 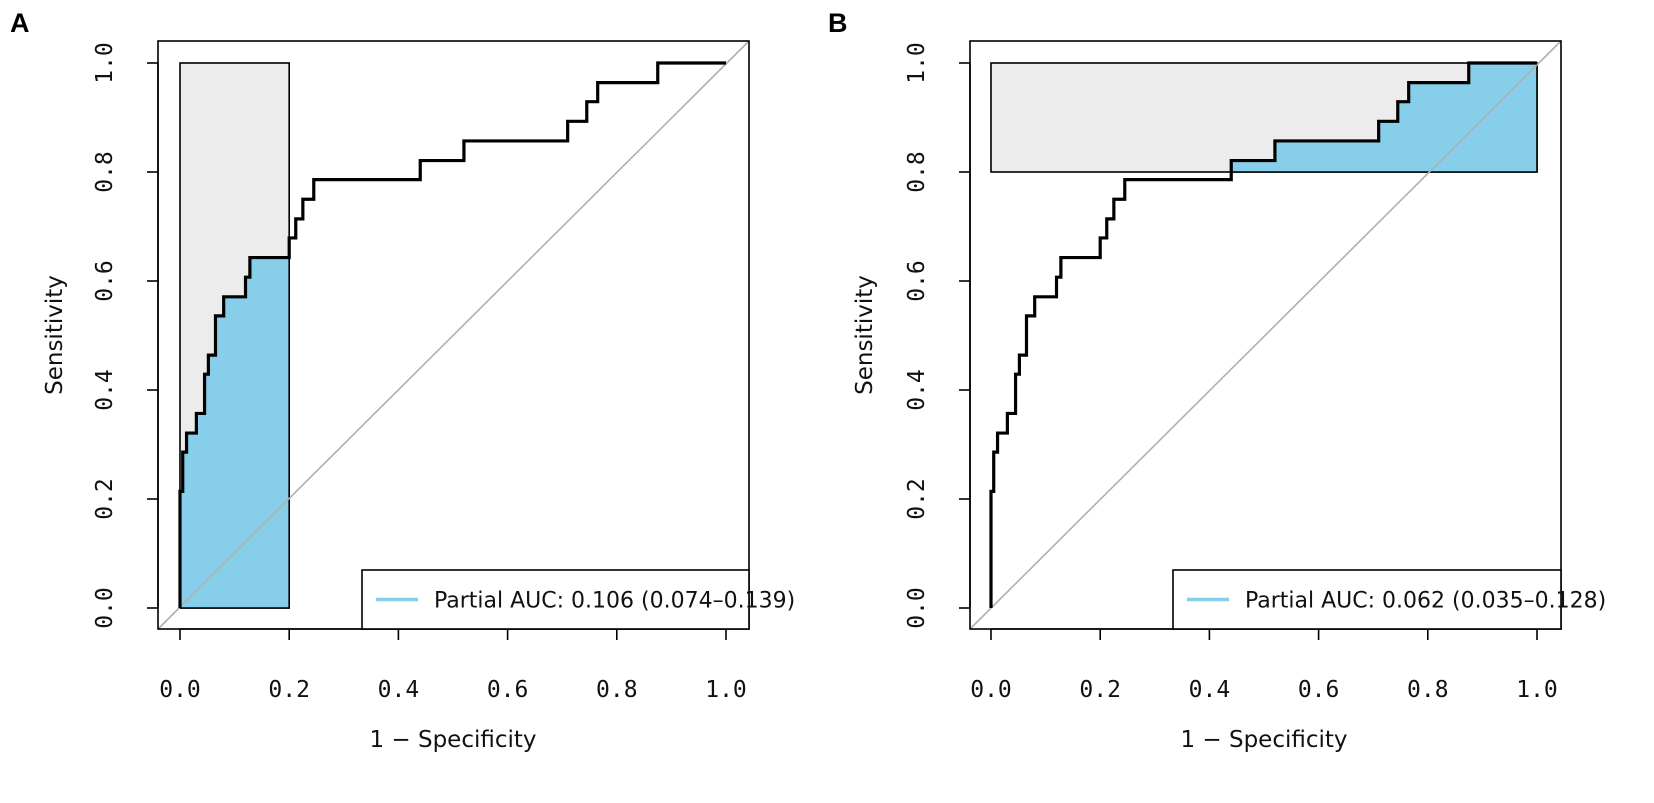 I want to click on legend: Partial AUC: 0.106 (0.074–0.139), so click(x=578, y=599).